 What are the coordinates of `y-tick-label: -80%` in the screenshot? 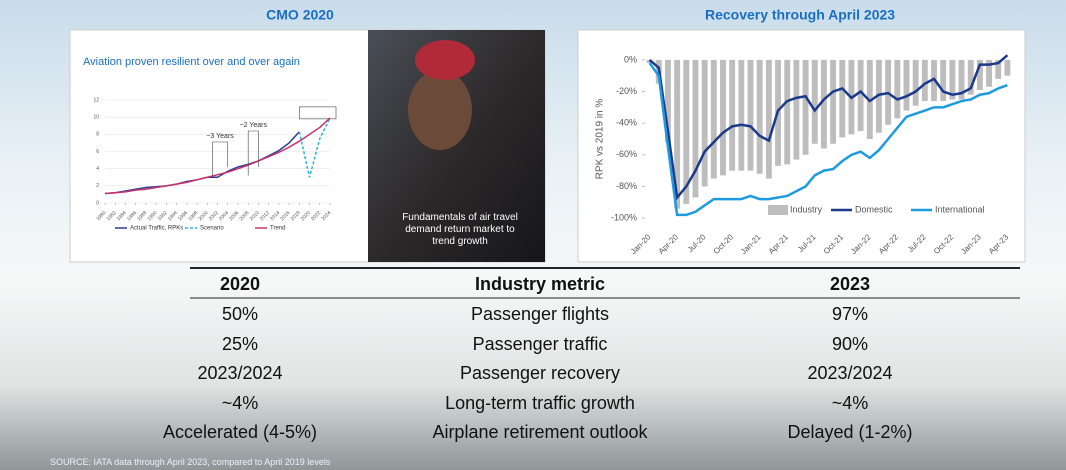 It's located at (626, 186).